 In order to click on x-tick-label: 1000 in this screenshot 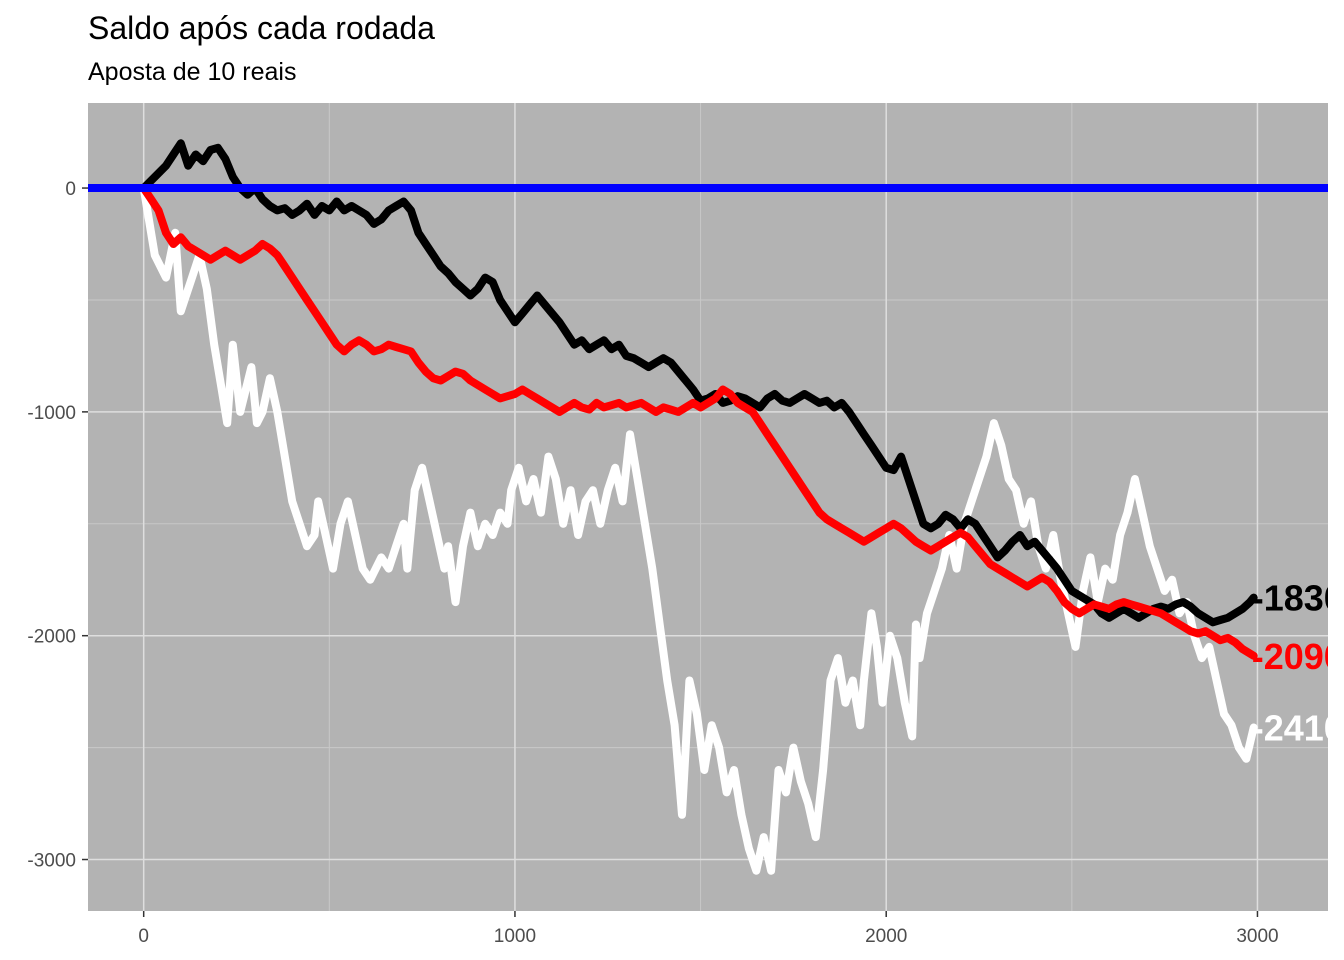, I will do `click(515, 936)`.